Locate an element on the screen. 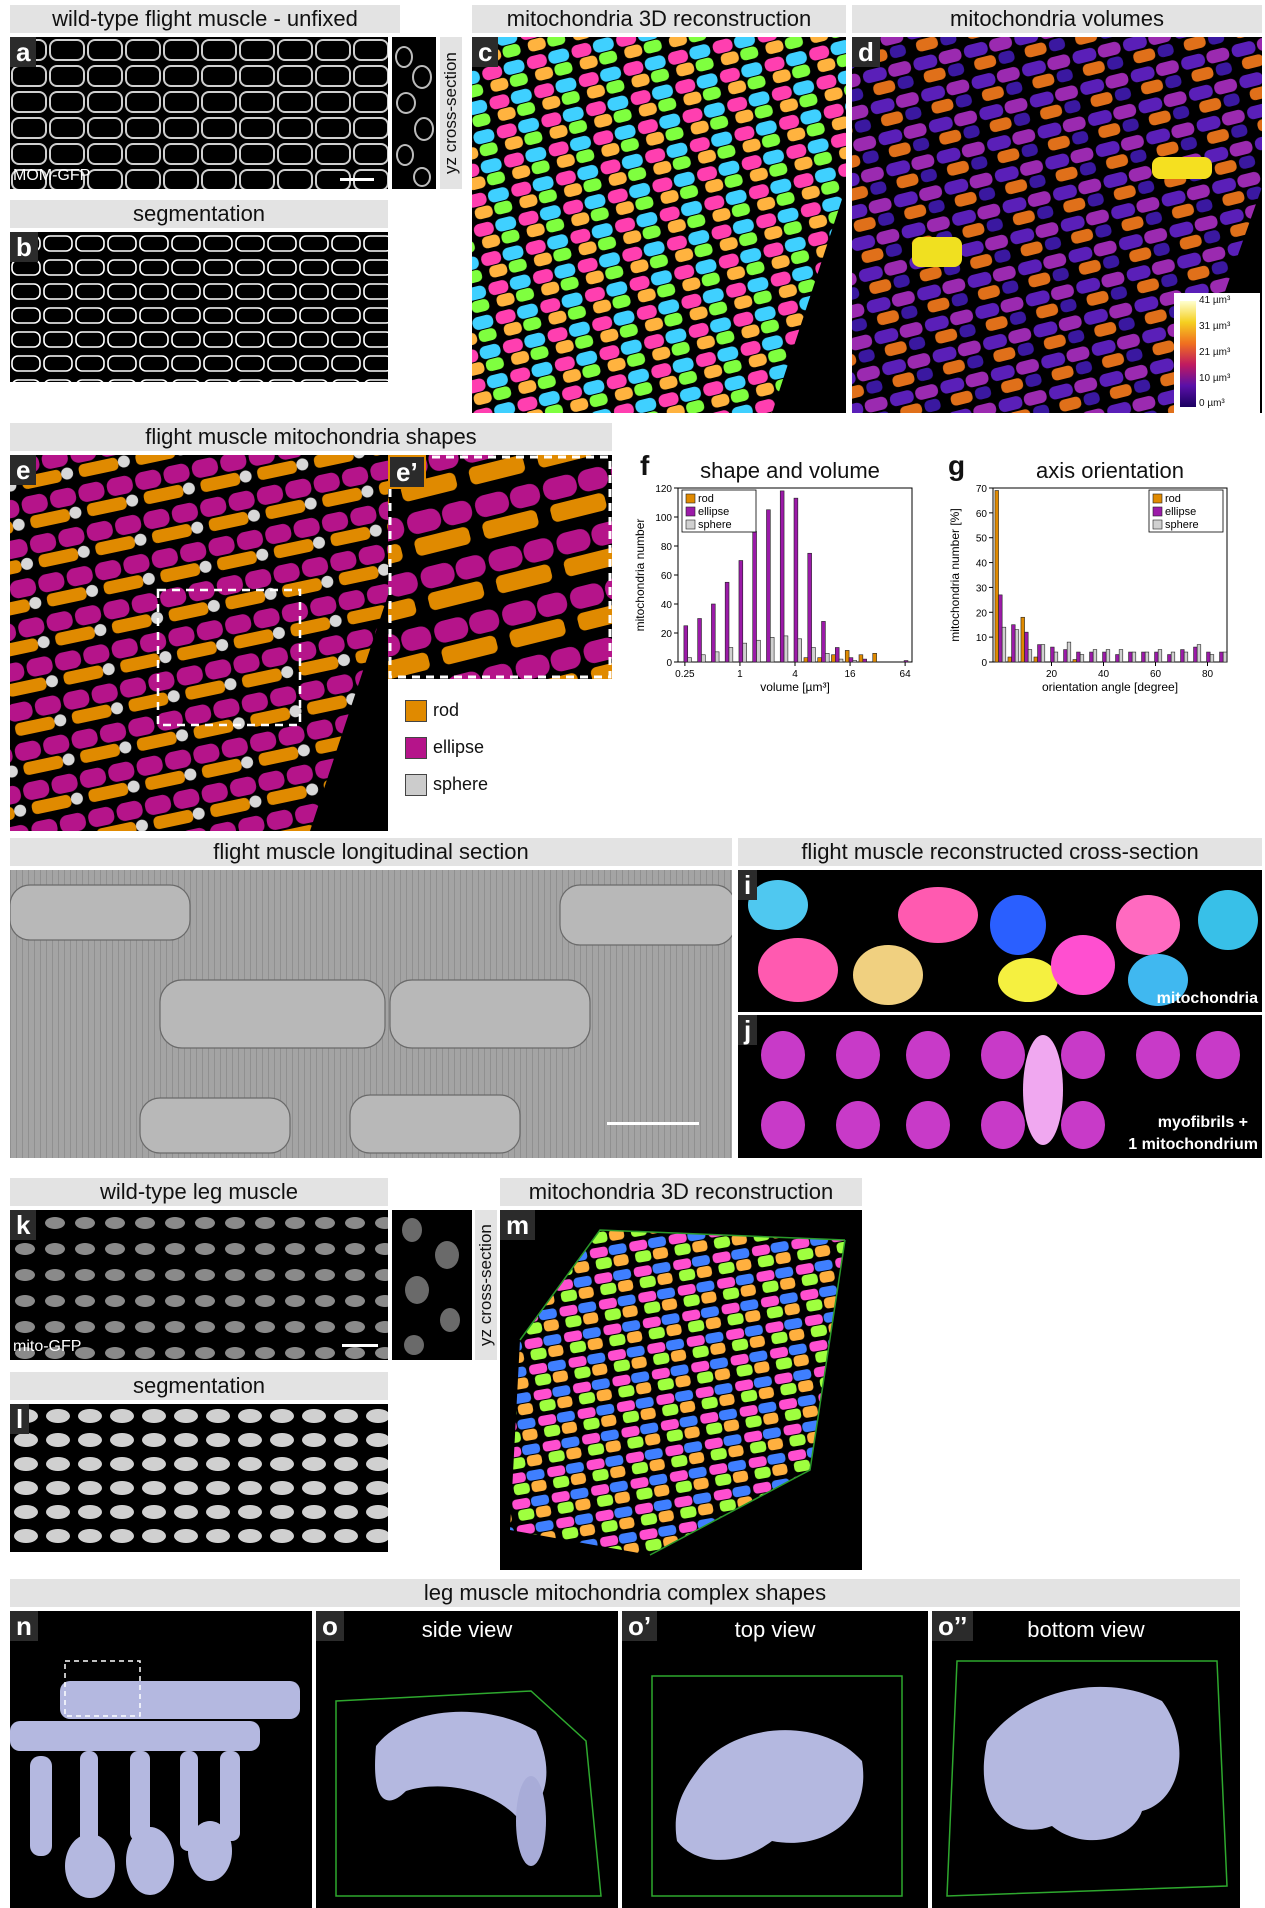 This screenshot has height=1908, width=1265. image-k-leg-muscle: k mito-GFP is located at coordinates (199, 1285).